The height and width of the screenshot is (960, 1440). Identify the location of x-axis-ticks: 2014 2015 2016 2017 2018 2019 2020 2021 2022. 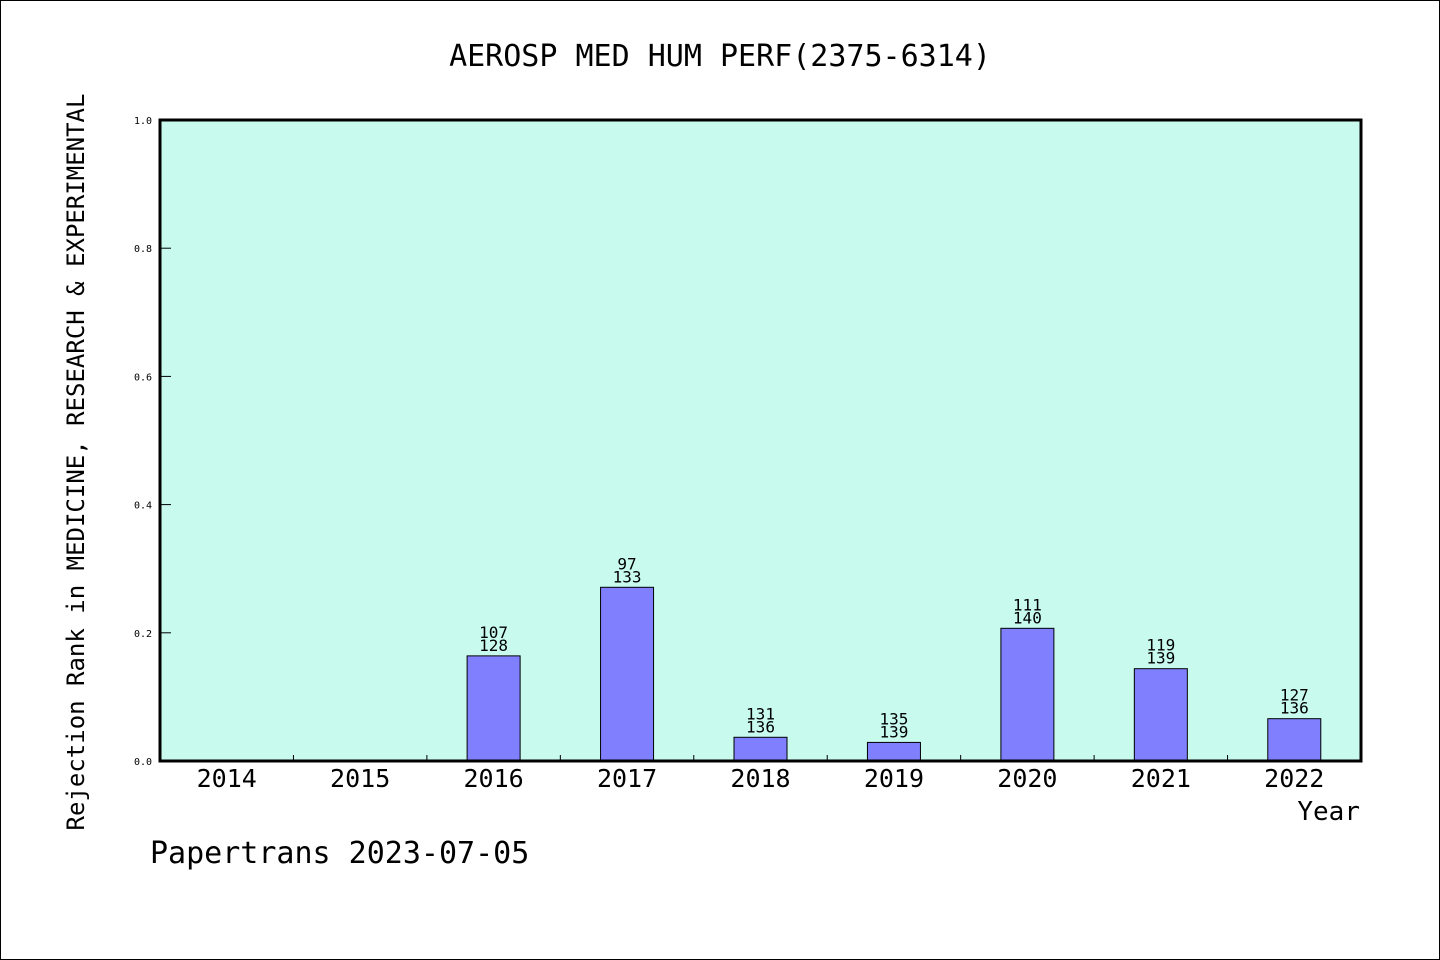
(760, 774).